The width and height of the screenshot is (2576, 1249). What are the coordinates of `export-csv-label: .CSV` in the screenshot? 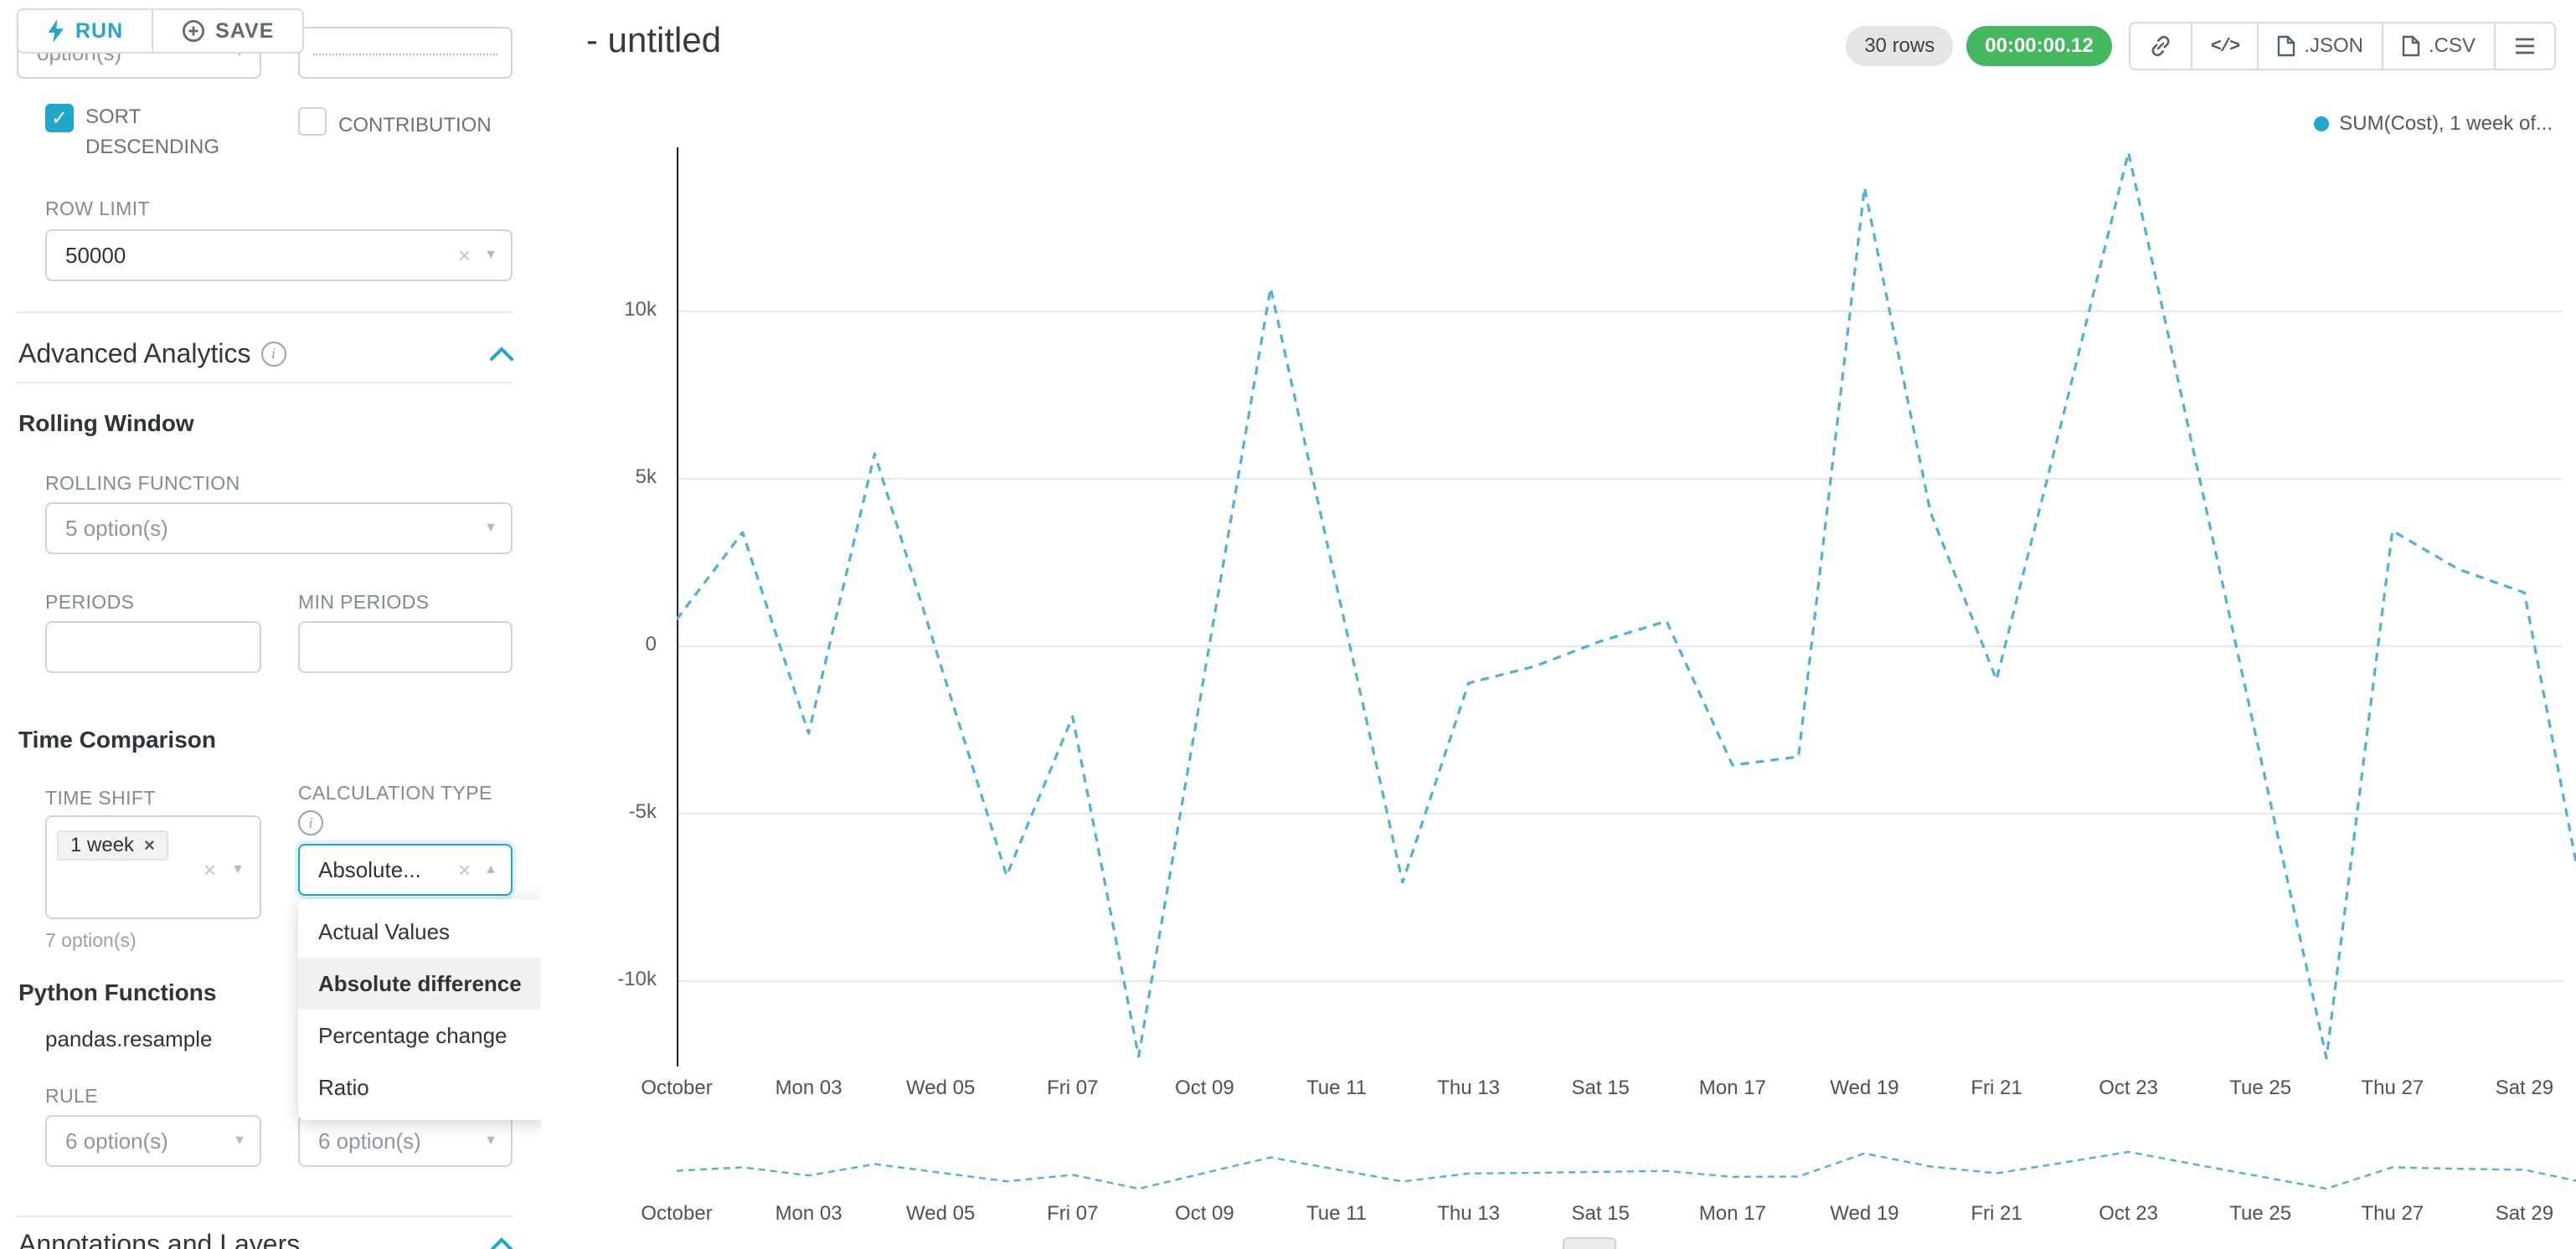 It's located at (2452, 45).